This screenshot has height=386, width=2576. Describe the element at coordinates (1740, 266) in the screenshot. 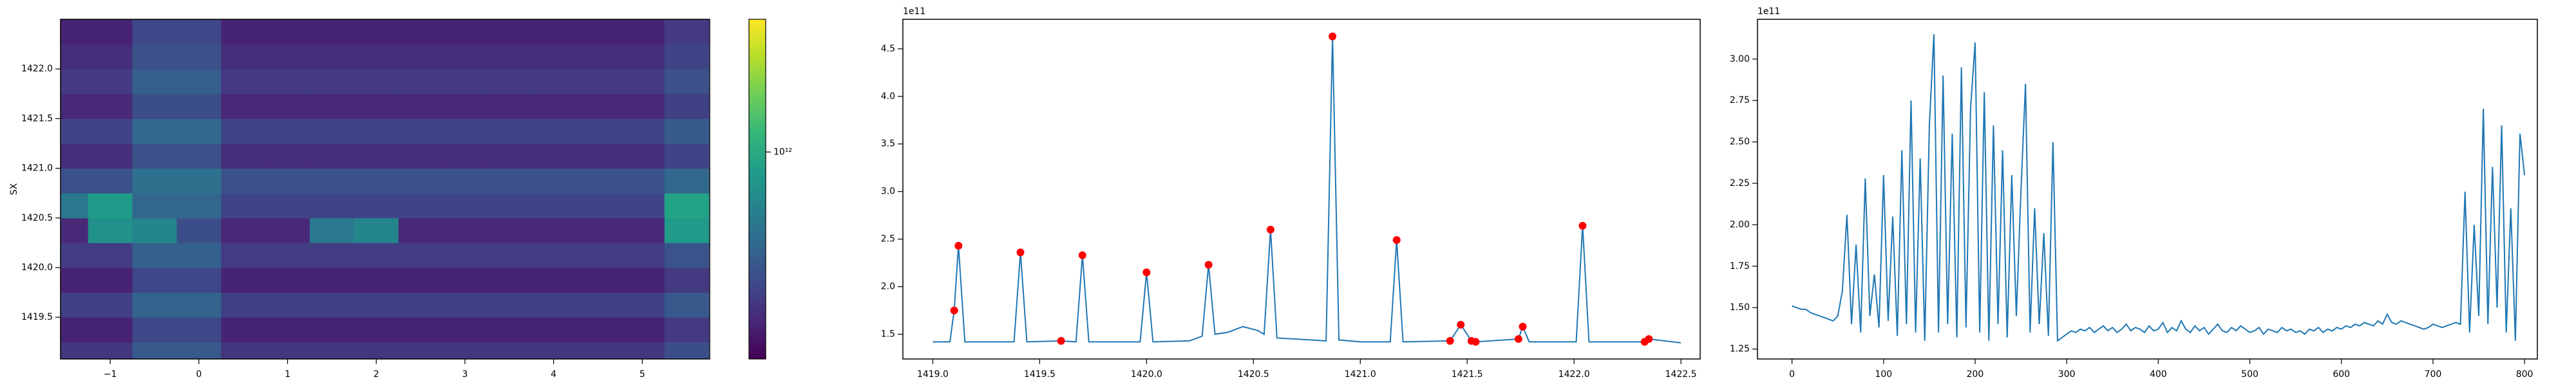

I see `y-tick-label: 1.75` at that location.